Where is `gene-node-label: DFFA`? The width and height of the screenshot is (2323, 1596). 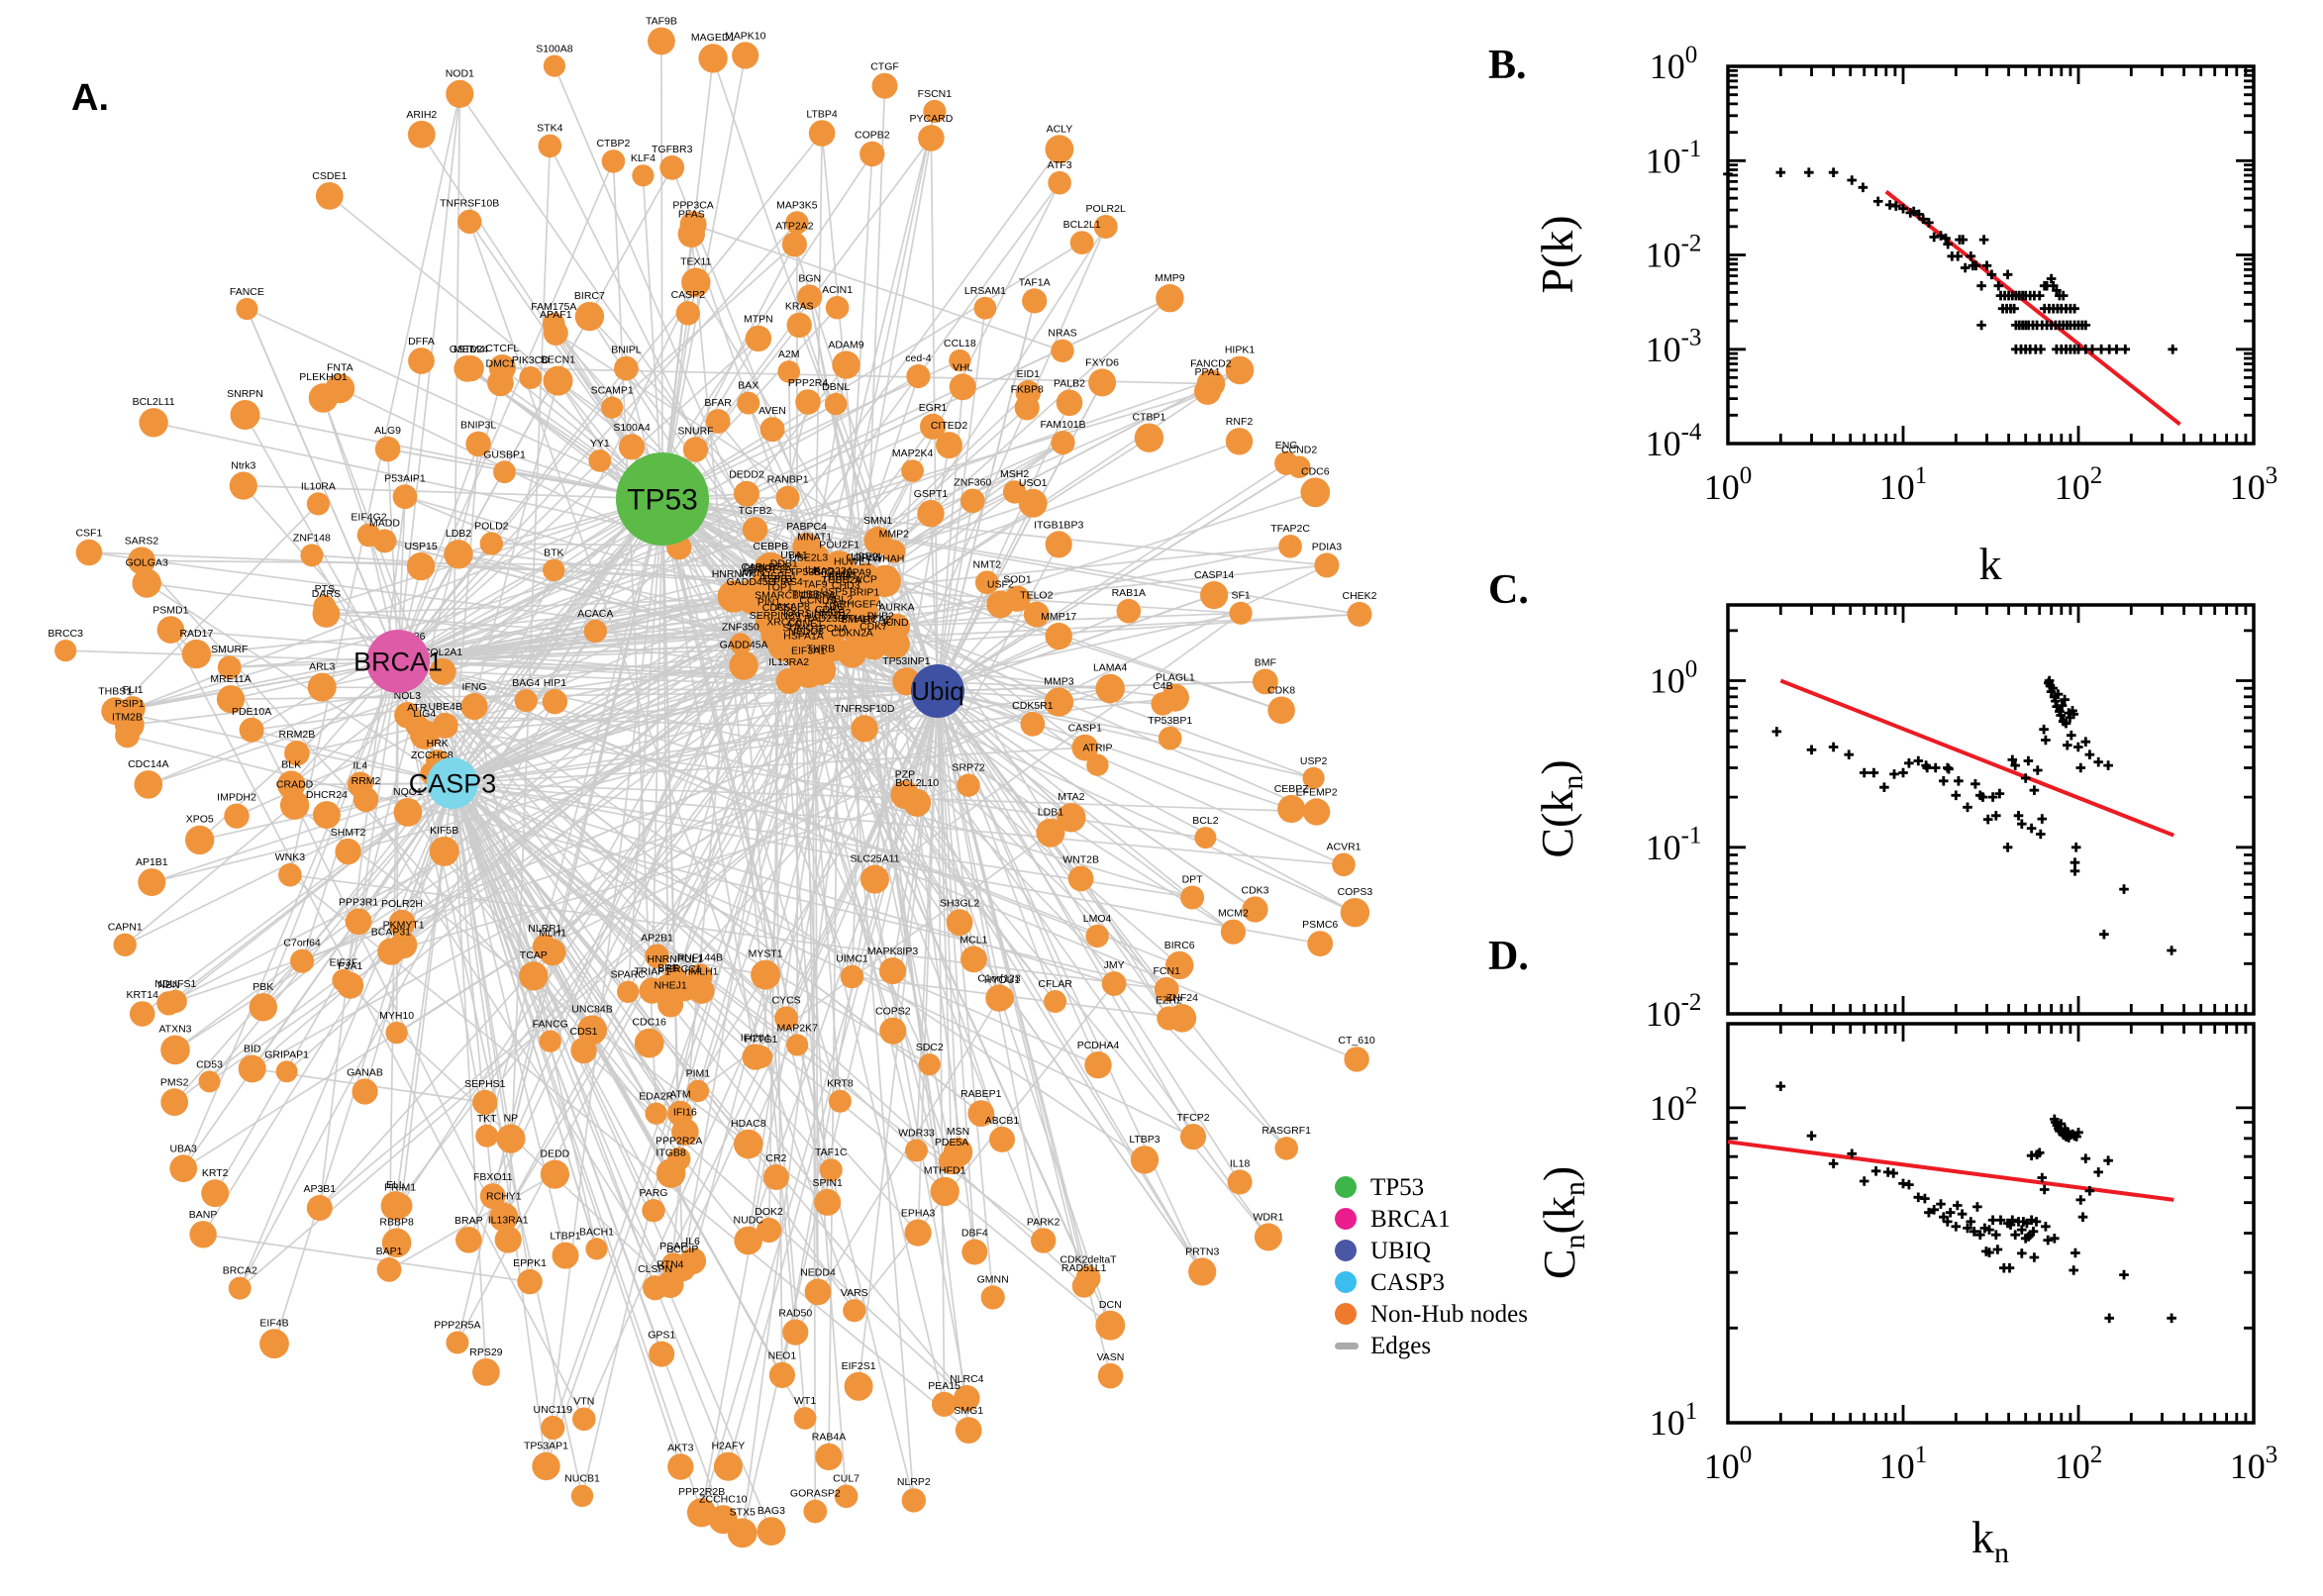
gene-node-label: DFFA is located at coordinates (421, 342).